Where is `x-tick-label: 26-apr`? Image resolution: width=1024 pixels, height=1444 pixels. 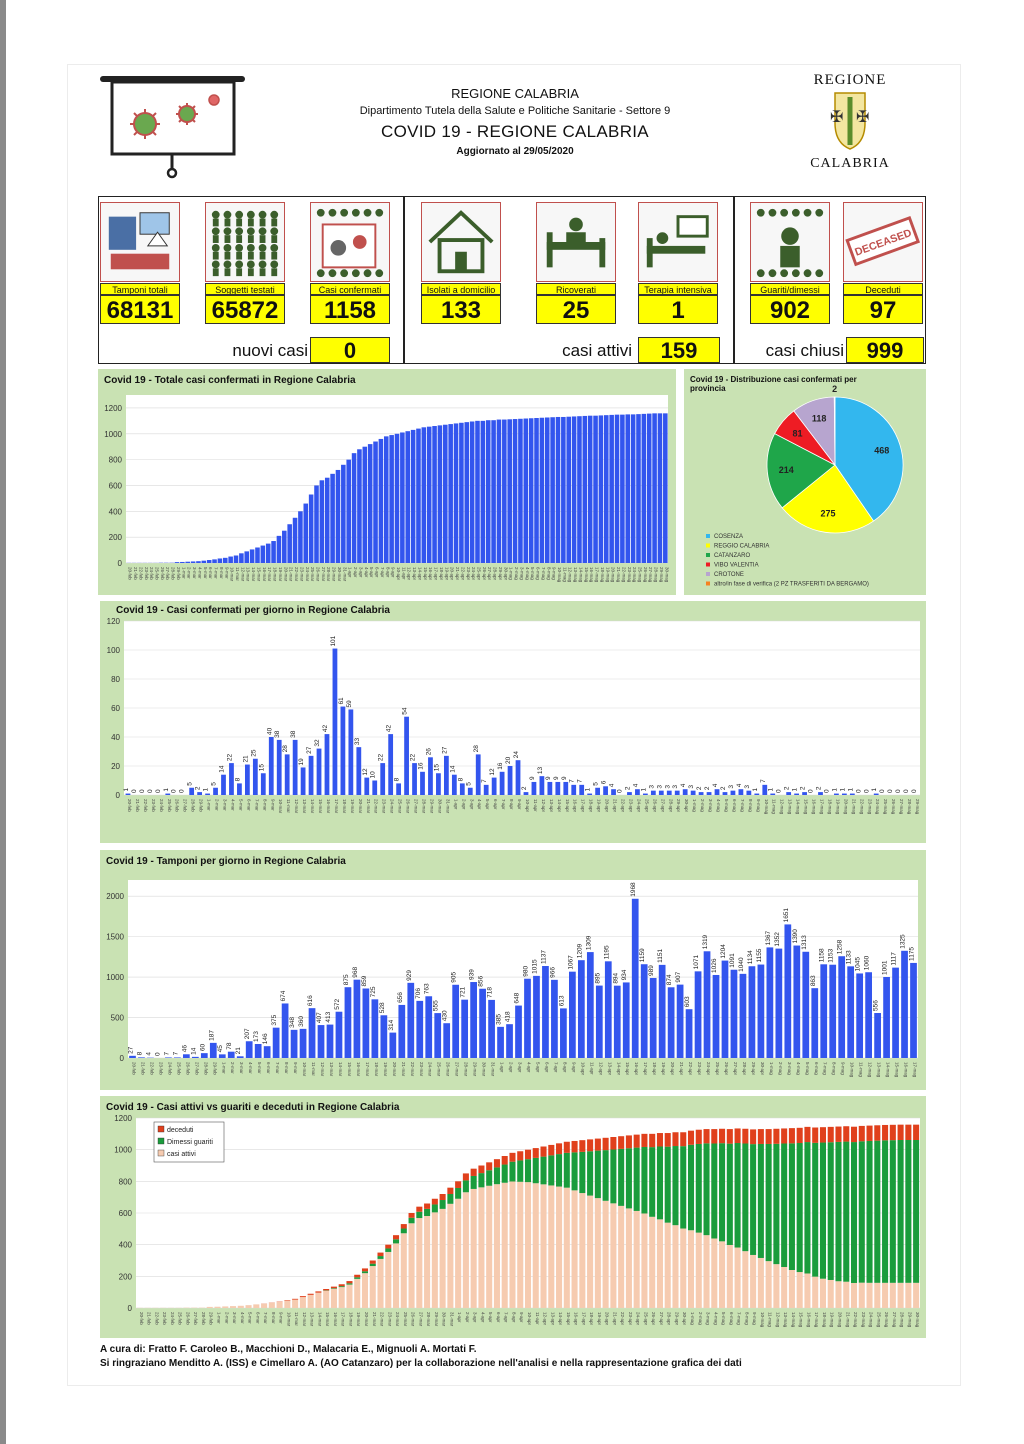
x-tick-label: 26-apr is located at coordinates (654, 806).